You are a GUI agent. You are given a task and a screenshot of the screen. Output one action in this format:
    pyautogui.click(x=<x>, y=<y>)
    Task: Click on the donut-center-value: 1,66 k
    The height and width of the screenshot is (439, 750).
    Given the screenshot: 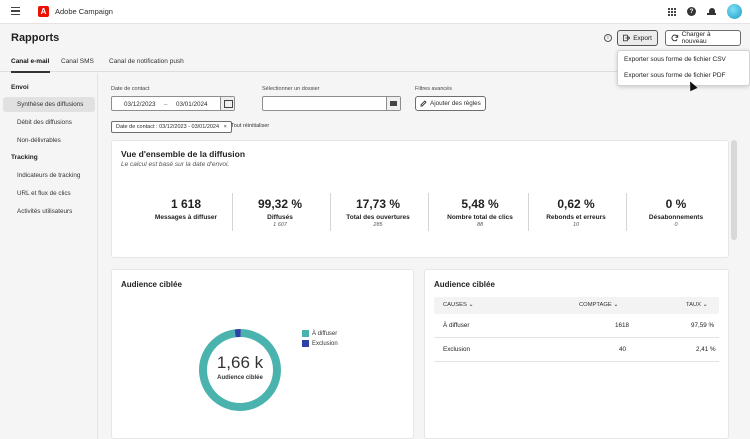 What is the action you would take?
    pyautogui.click(x=240, y=362)
    